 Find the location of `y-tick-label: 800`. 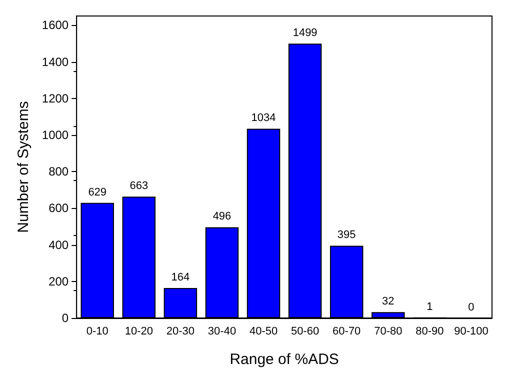

y-tick-label: 800 is located at coordinates (58, 171).